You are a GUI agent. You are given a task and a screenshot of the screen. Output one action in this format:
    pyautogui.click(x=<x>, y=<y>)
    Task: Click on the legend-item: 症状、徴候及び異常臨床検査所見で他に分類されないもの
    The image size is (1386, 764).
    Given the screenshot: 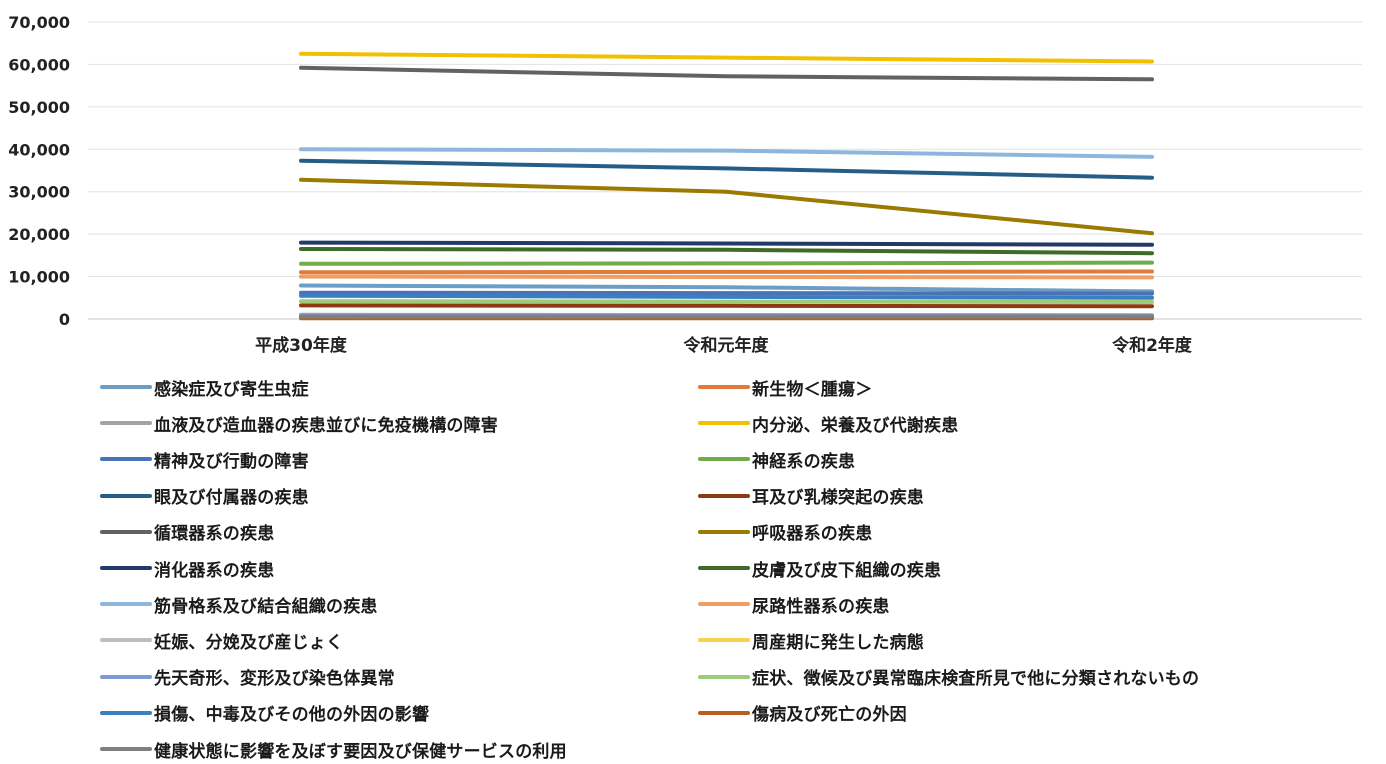 What is the action you would take?
    pyautogui.click(x=948, y=677)
    